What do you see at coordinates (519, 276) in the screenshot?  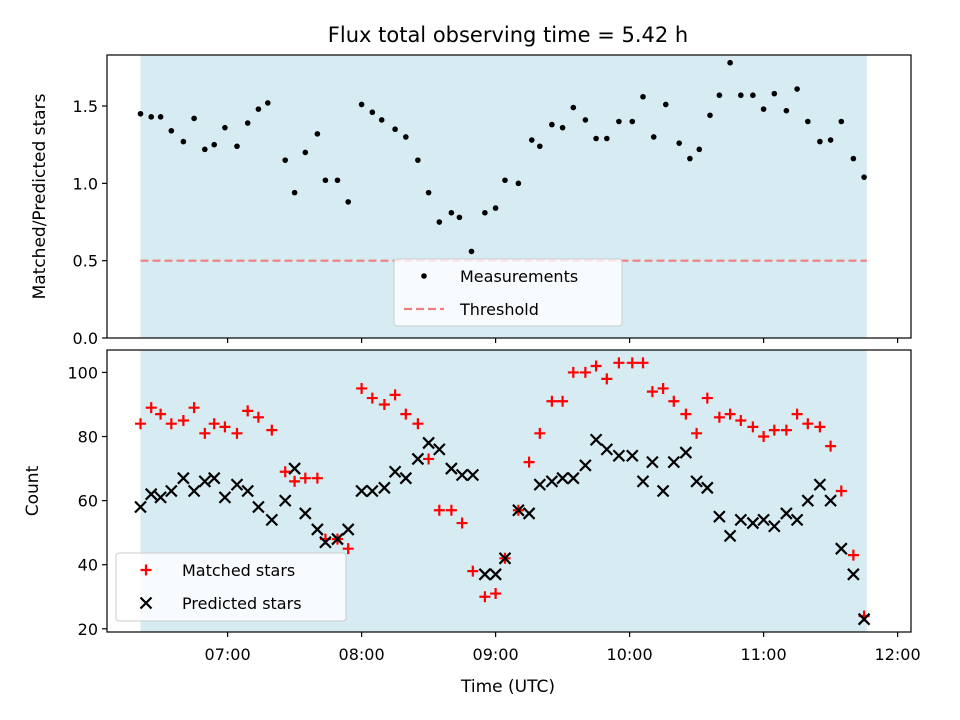 I see `legend-label: Measurements` at bounding box center [519, 276].